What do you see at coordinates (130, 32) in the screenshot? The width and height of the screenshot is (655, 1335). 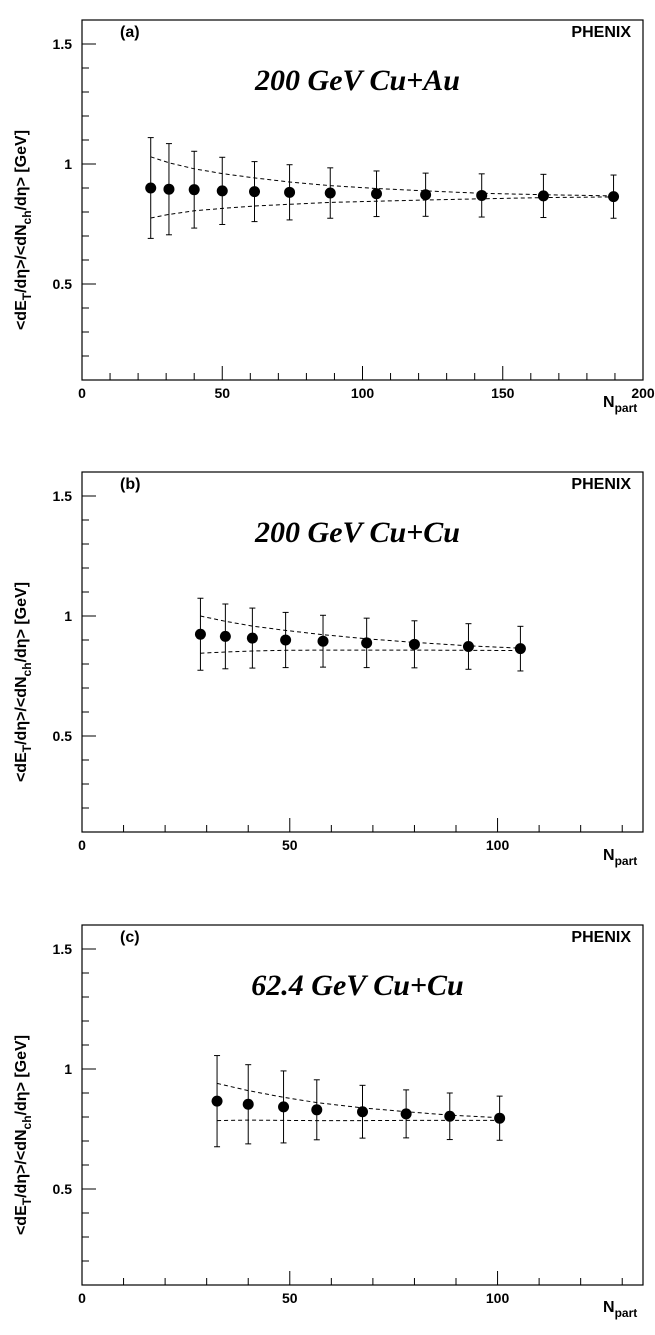 I see `panel-label: (a)` at bounding box center [130, 32].